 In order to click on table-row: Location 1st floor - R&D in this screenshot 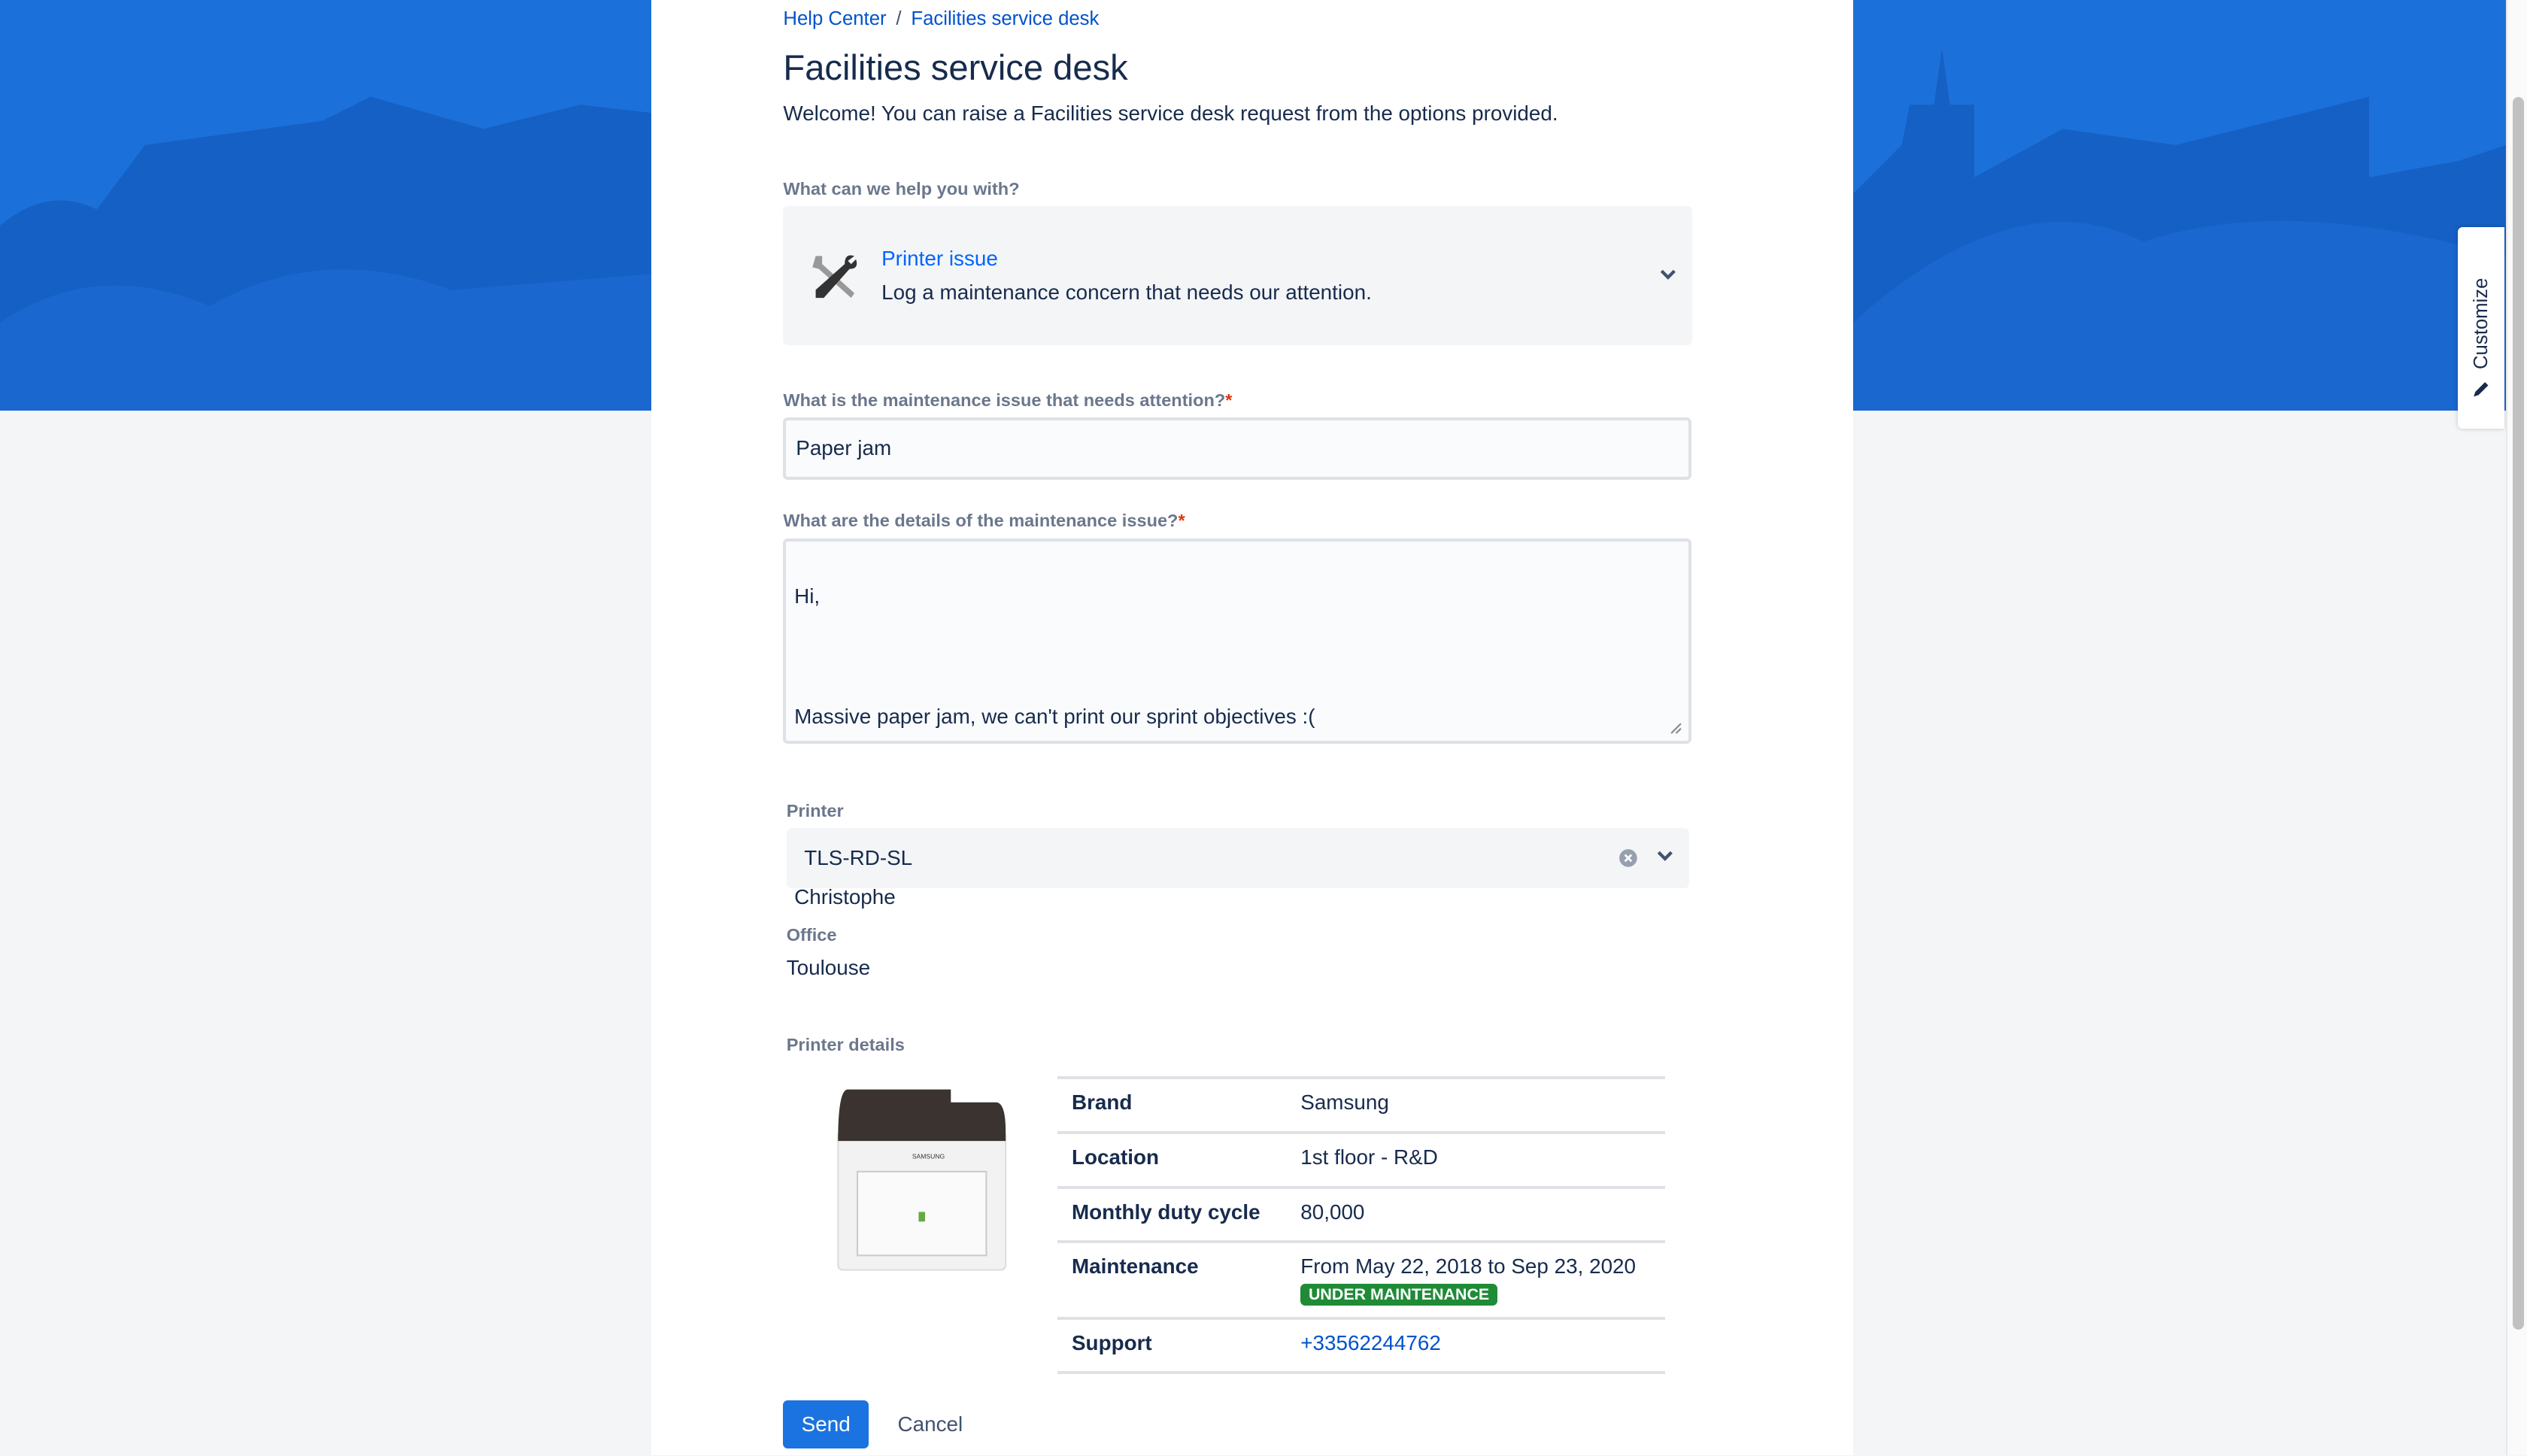, I will do `click(1361, 1159)`.